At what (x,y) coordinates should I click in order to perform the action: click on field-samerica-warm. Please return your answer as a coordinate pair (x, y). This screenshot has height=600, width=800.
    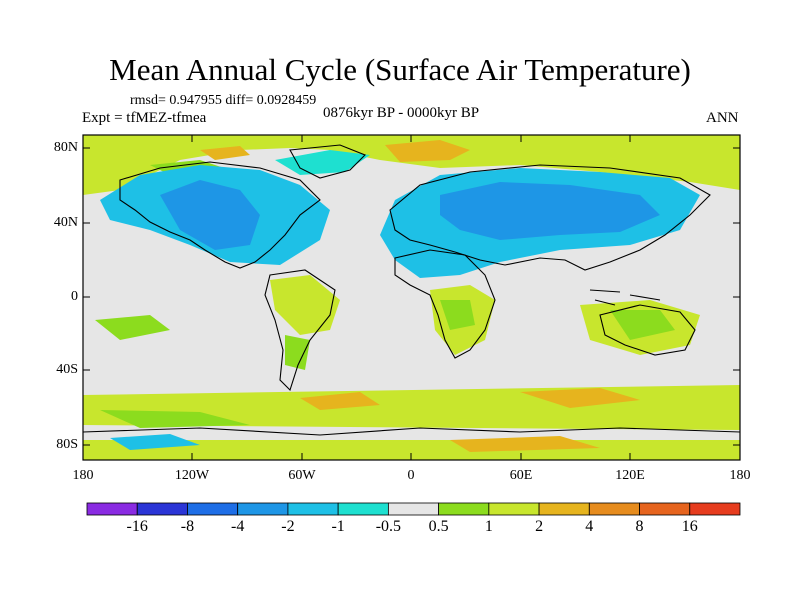
    Looking at the image, I should click on (305, 305).